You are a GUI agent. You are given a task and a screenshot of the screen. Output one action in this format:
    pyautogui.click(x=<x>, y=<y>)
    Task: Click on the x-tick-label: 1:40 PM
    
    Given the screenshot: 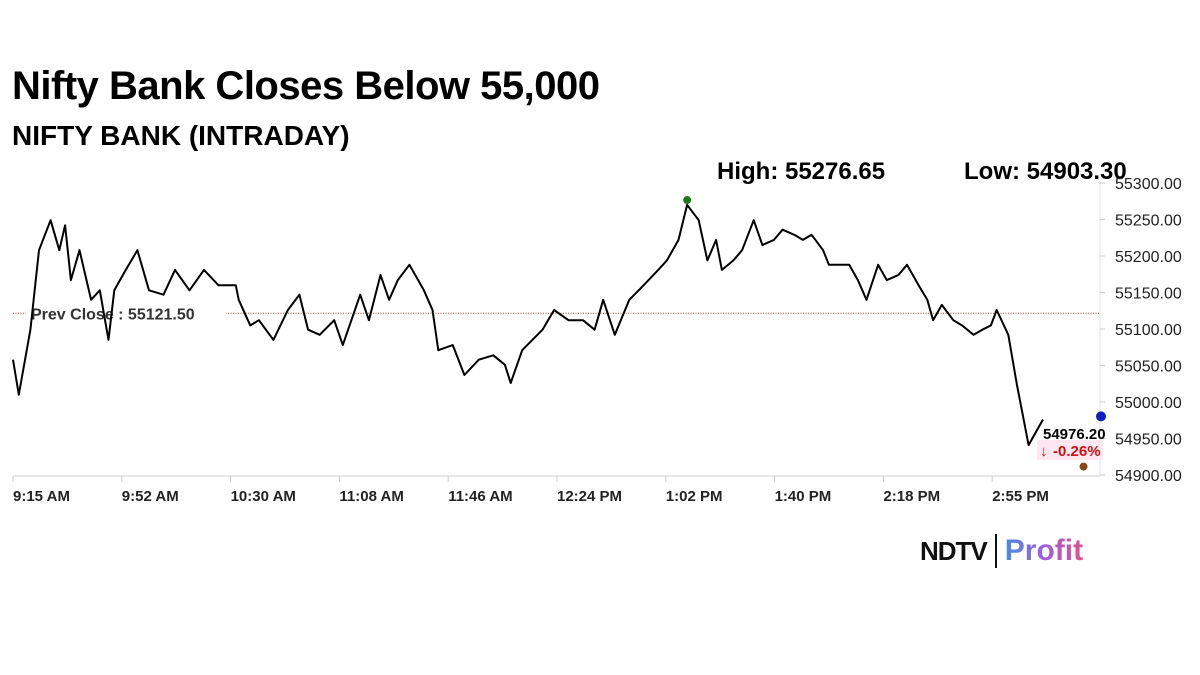 What is the action you would take?
    pyautogui.click(x=803, y=496)
    